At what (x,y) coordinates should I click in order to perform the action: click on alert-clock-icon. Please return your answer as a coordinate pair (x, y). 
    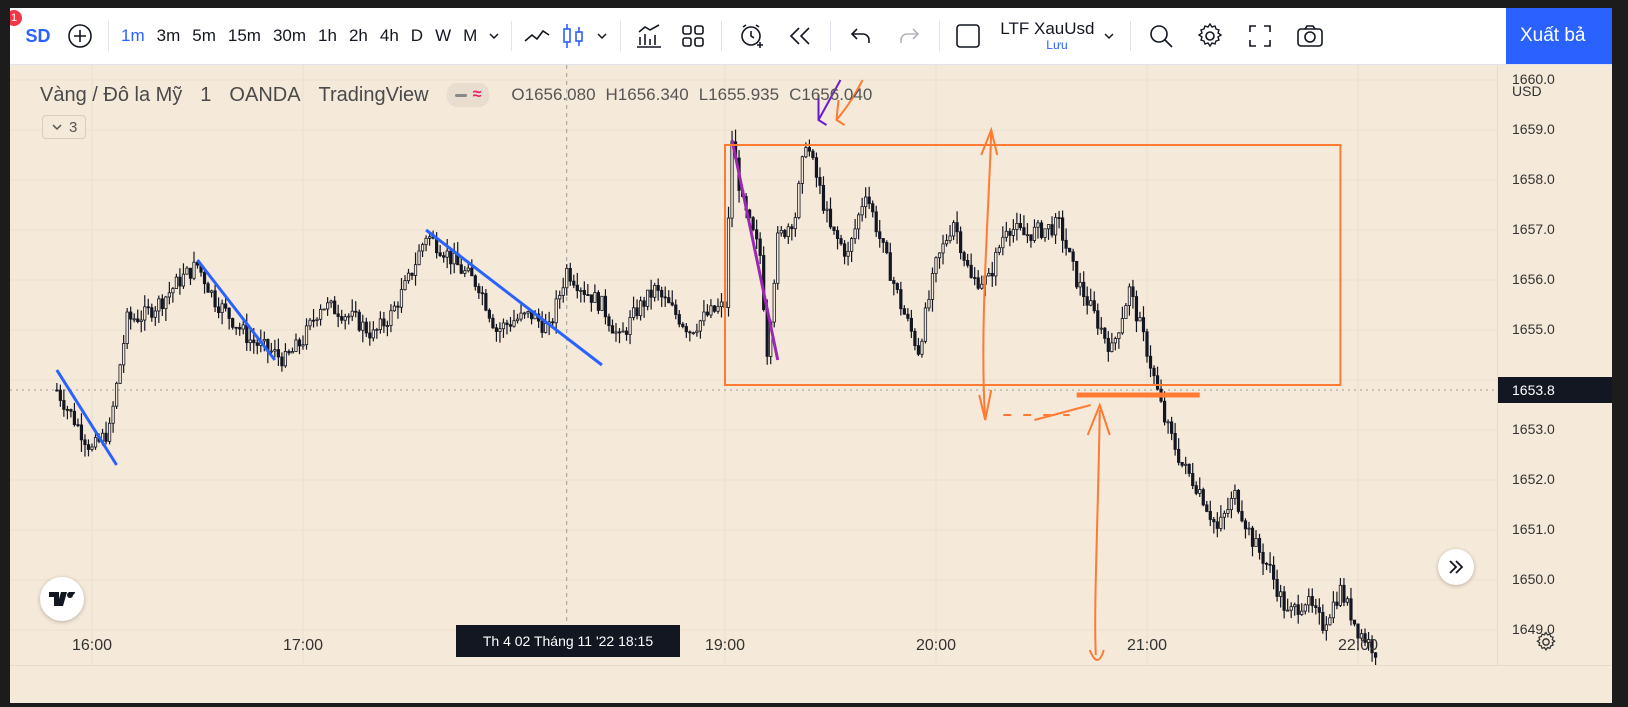
    Looking at the image, I should click on (752, 36).